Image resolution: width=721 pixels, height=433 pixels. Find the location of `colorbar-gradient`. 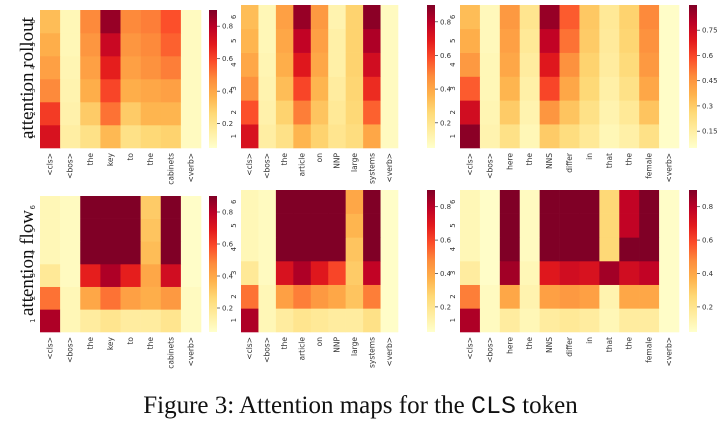

colorbar-gradient is located at coordinates (431, 76).